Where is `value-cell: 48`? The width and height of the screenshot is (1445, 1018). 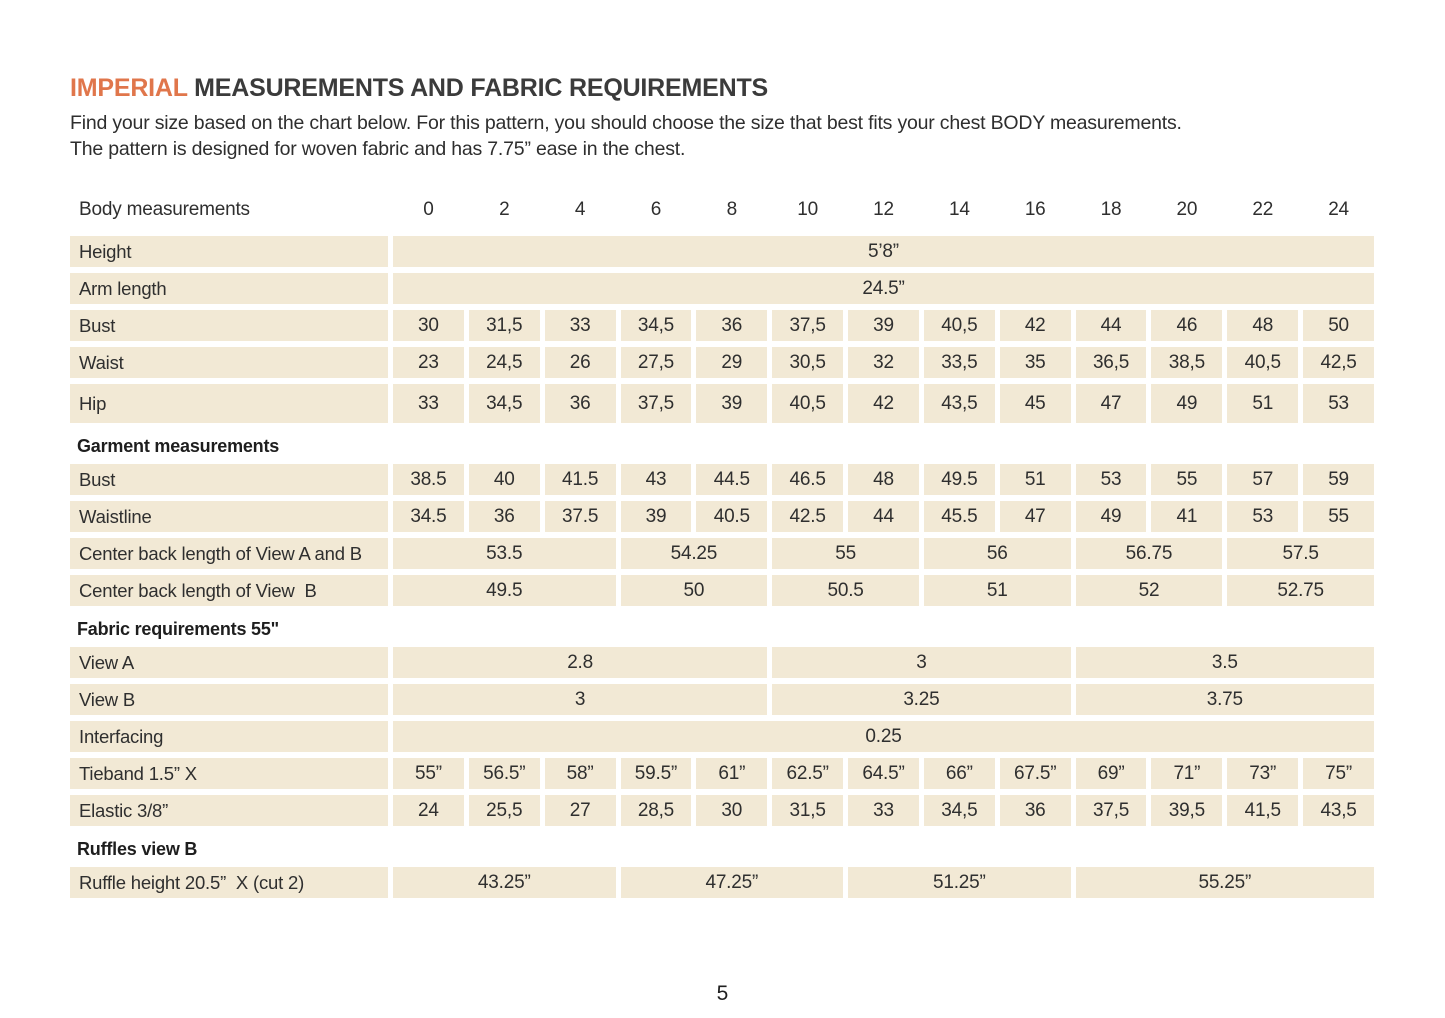
value-cell: 48 is located at coordinates (883, 479).